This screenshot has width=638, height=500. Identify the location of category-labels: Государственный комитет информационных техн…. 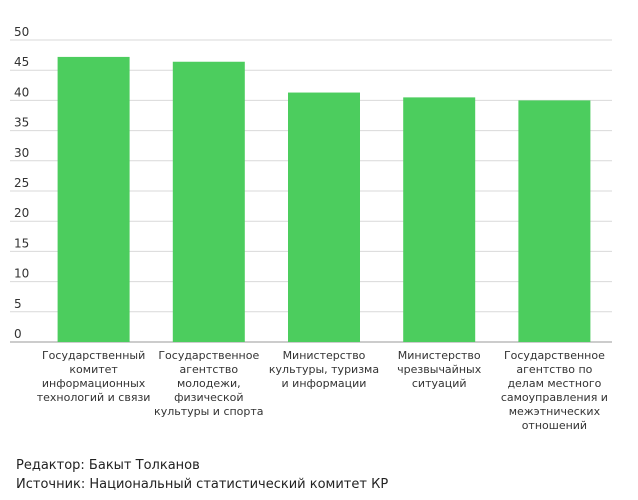
(322, 390).